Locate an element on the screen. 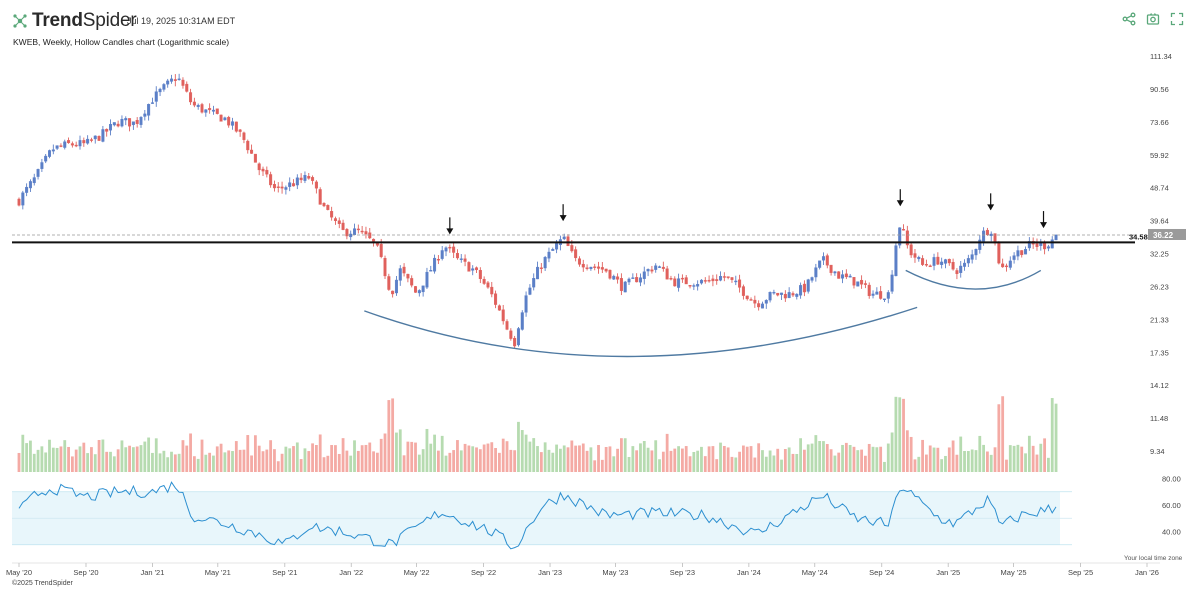 The image size is (1200, 591). rsi-line is located at coordinates (537, 515).